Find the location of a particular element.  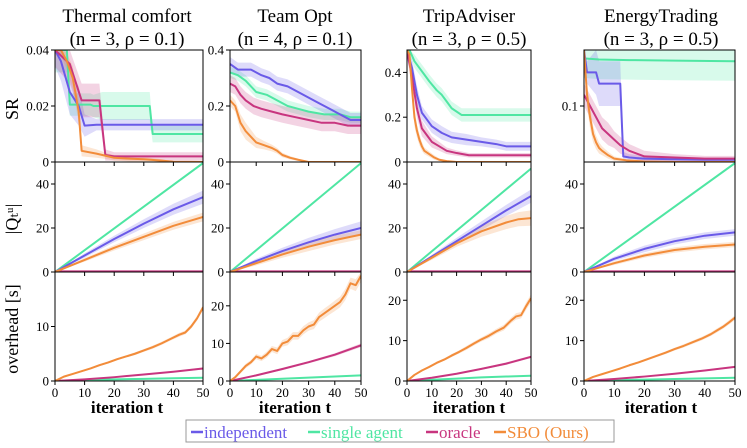

xtick-label-ov-energy-3: 30 is located at coordinates (674, 392).